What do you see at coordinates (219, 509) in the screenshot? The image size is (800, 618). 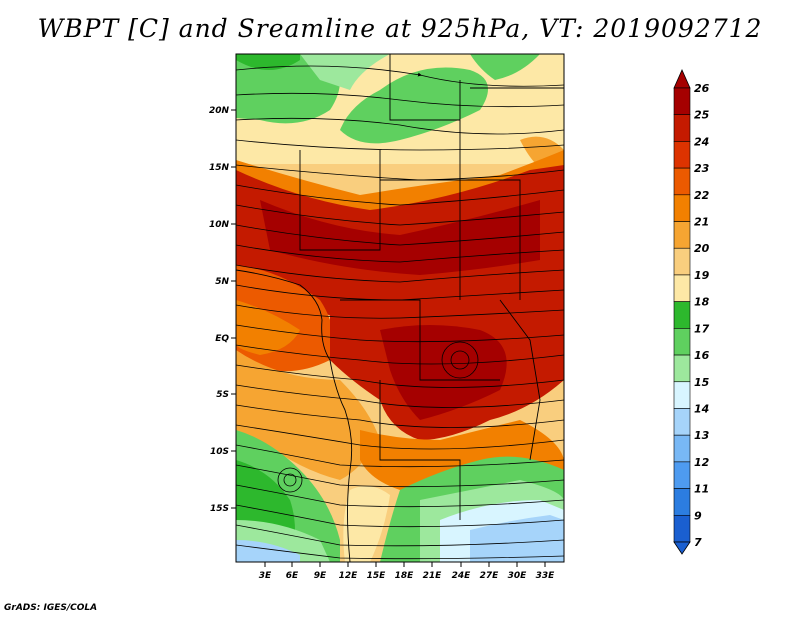 I see `lat-label: 15S` at bounding box center [219, 509].